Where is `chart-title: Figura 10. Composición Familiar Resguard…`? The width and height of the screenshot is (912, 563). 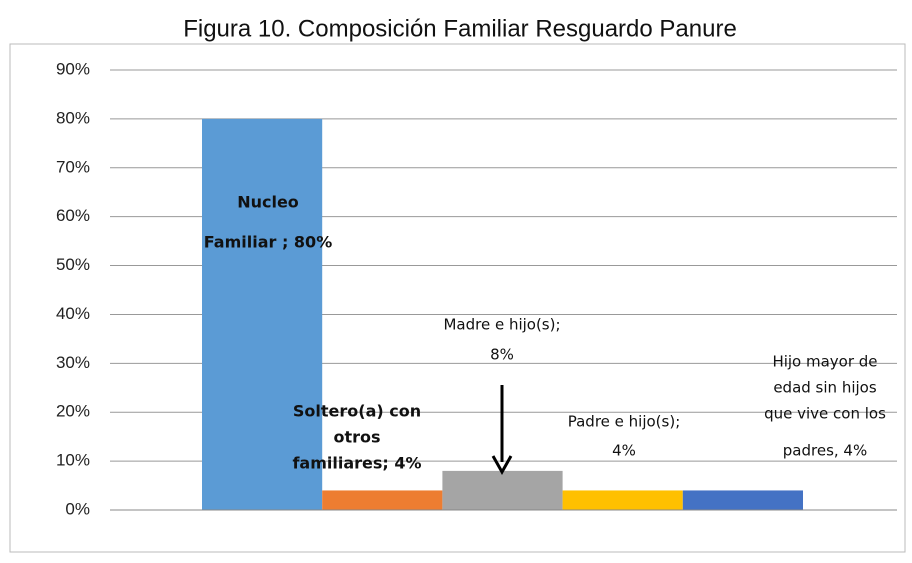
chart-title: Figura 10. Composición Familiar Resguard… is located at coordinates (460, 28).